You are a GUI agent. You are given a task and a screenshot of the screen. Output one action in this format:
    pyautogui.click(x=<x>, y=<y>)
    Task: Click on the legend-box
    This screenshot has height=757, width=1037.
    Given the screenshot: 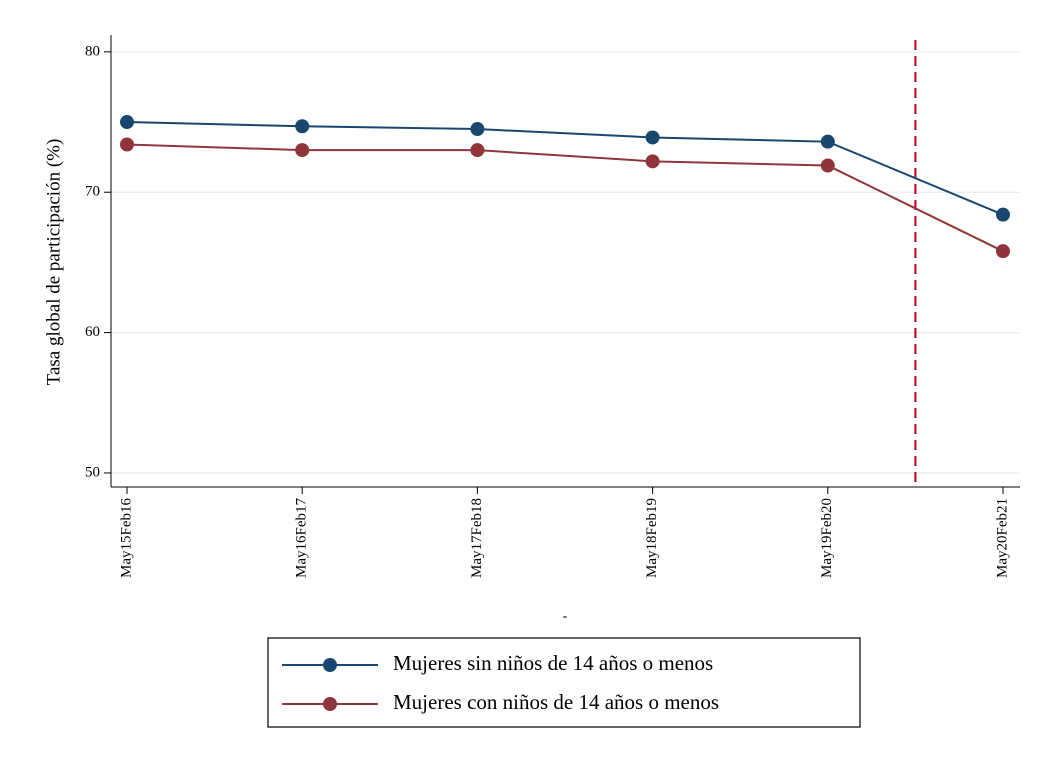 What is the action you would take?
    pyautogui.click(x=564, y=682)
    